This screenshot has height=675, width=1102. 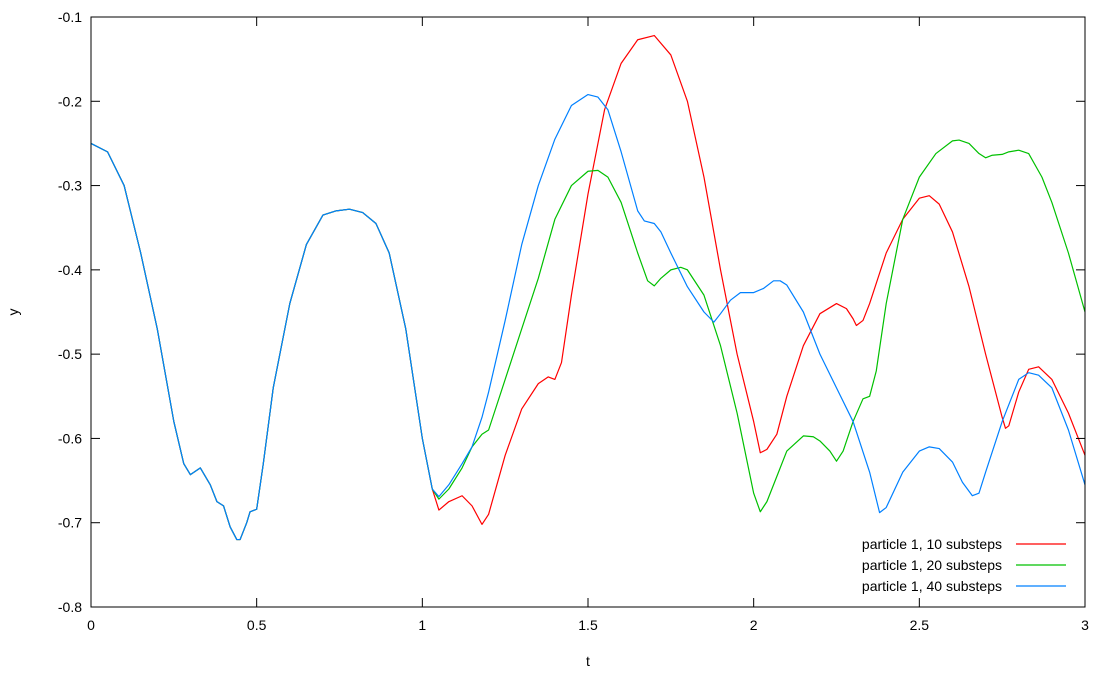 What do you see at coordinates (70, 186) in the screenshot?
I see `y-tick-label: -0.3` at bounding box center [70, 186].